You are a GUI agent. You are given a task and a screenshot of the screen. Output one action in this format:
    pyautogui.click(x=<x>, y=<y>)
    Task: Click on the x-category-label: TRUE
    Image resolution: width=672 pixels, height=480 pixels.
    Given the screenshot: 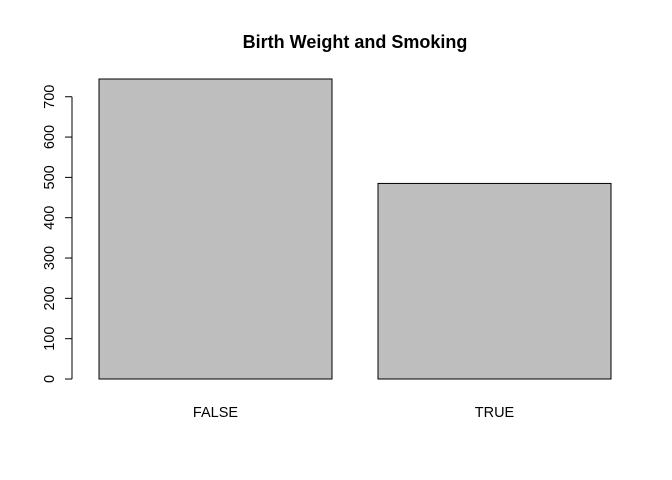 What is the action you would take?
    pyautogui.click(x=495, y=413)
    